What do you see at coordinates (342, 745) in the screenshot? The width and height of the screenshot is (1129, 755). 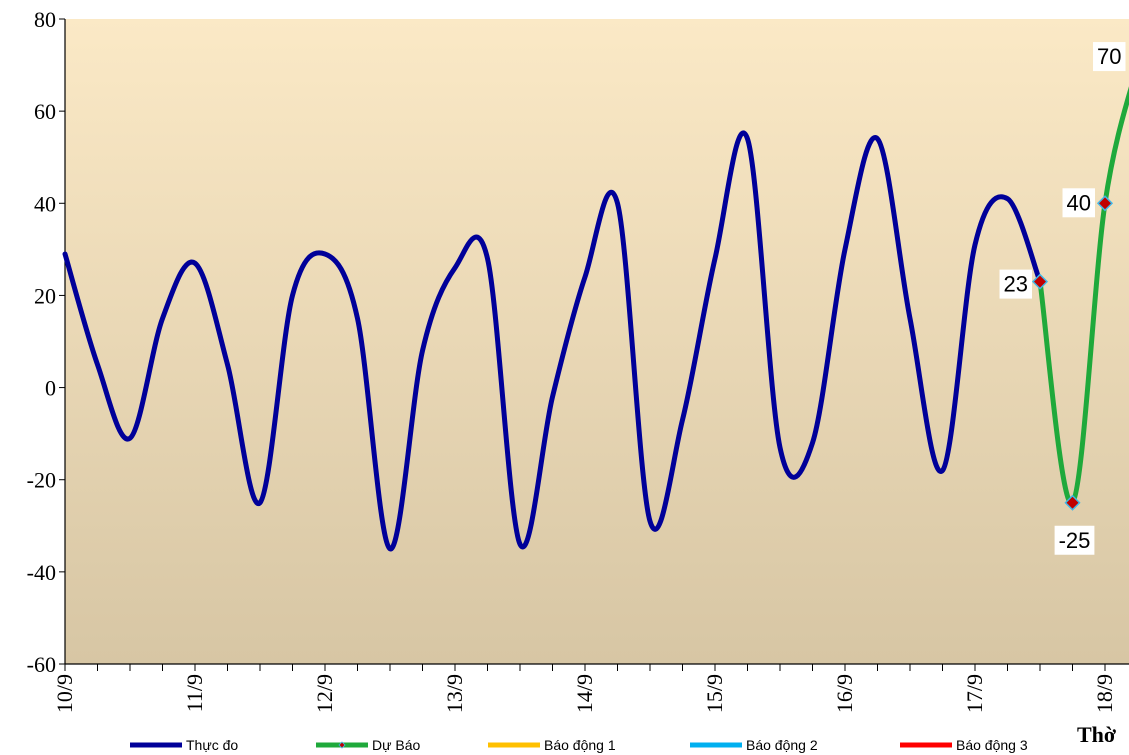 I see `legend-marker` at bounding box center [342, 745].